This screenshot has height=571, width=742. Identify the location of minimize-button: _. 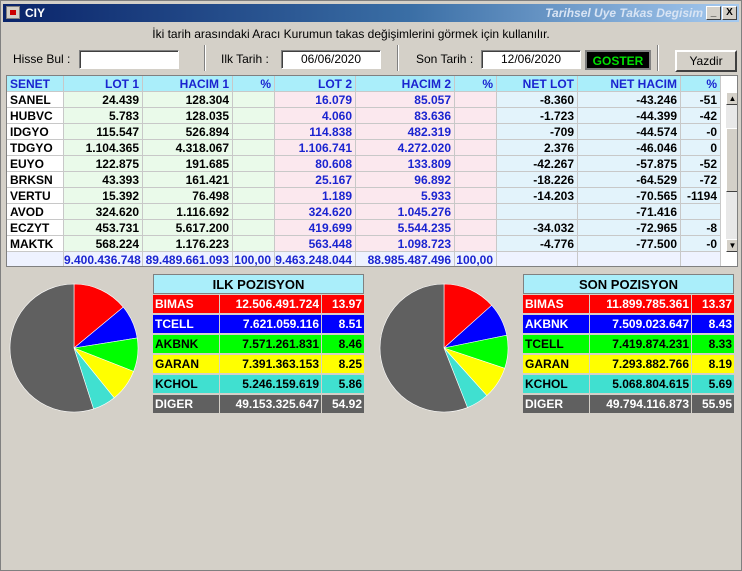
(713, 13).